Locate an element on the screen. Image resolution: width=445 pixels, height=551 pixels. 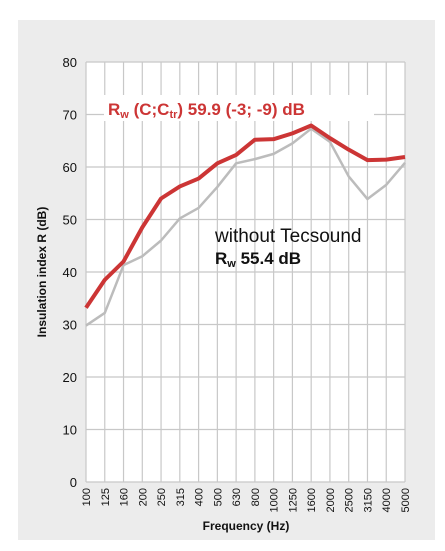
x-tick-label: 315 is located at coordinates (181, 497).